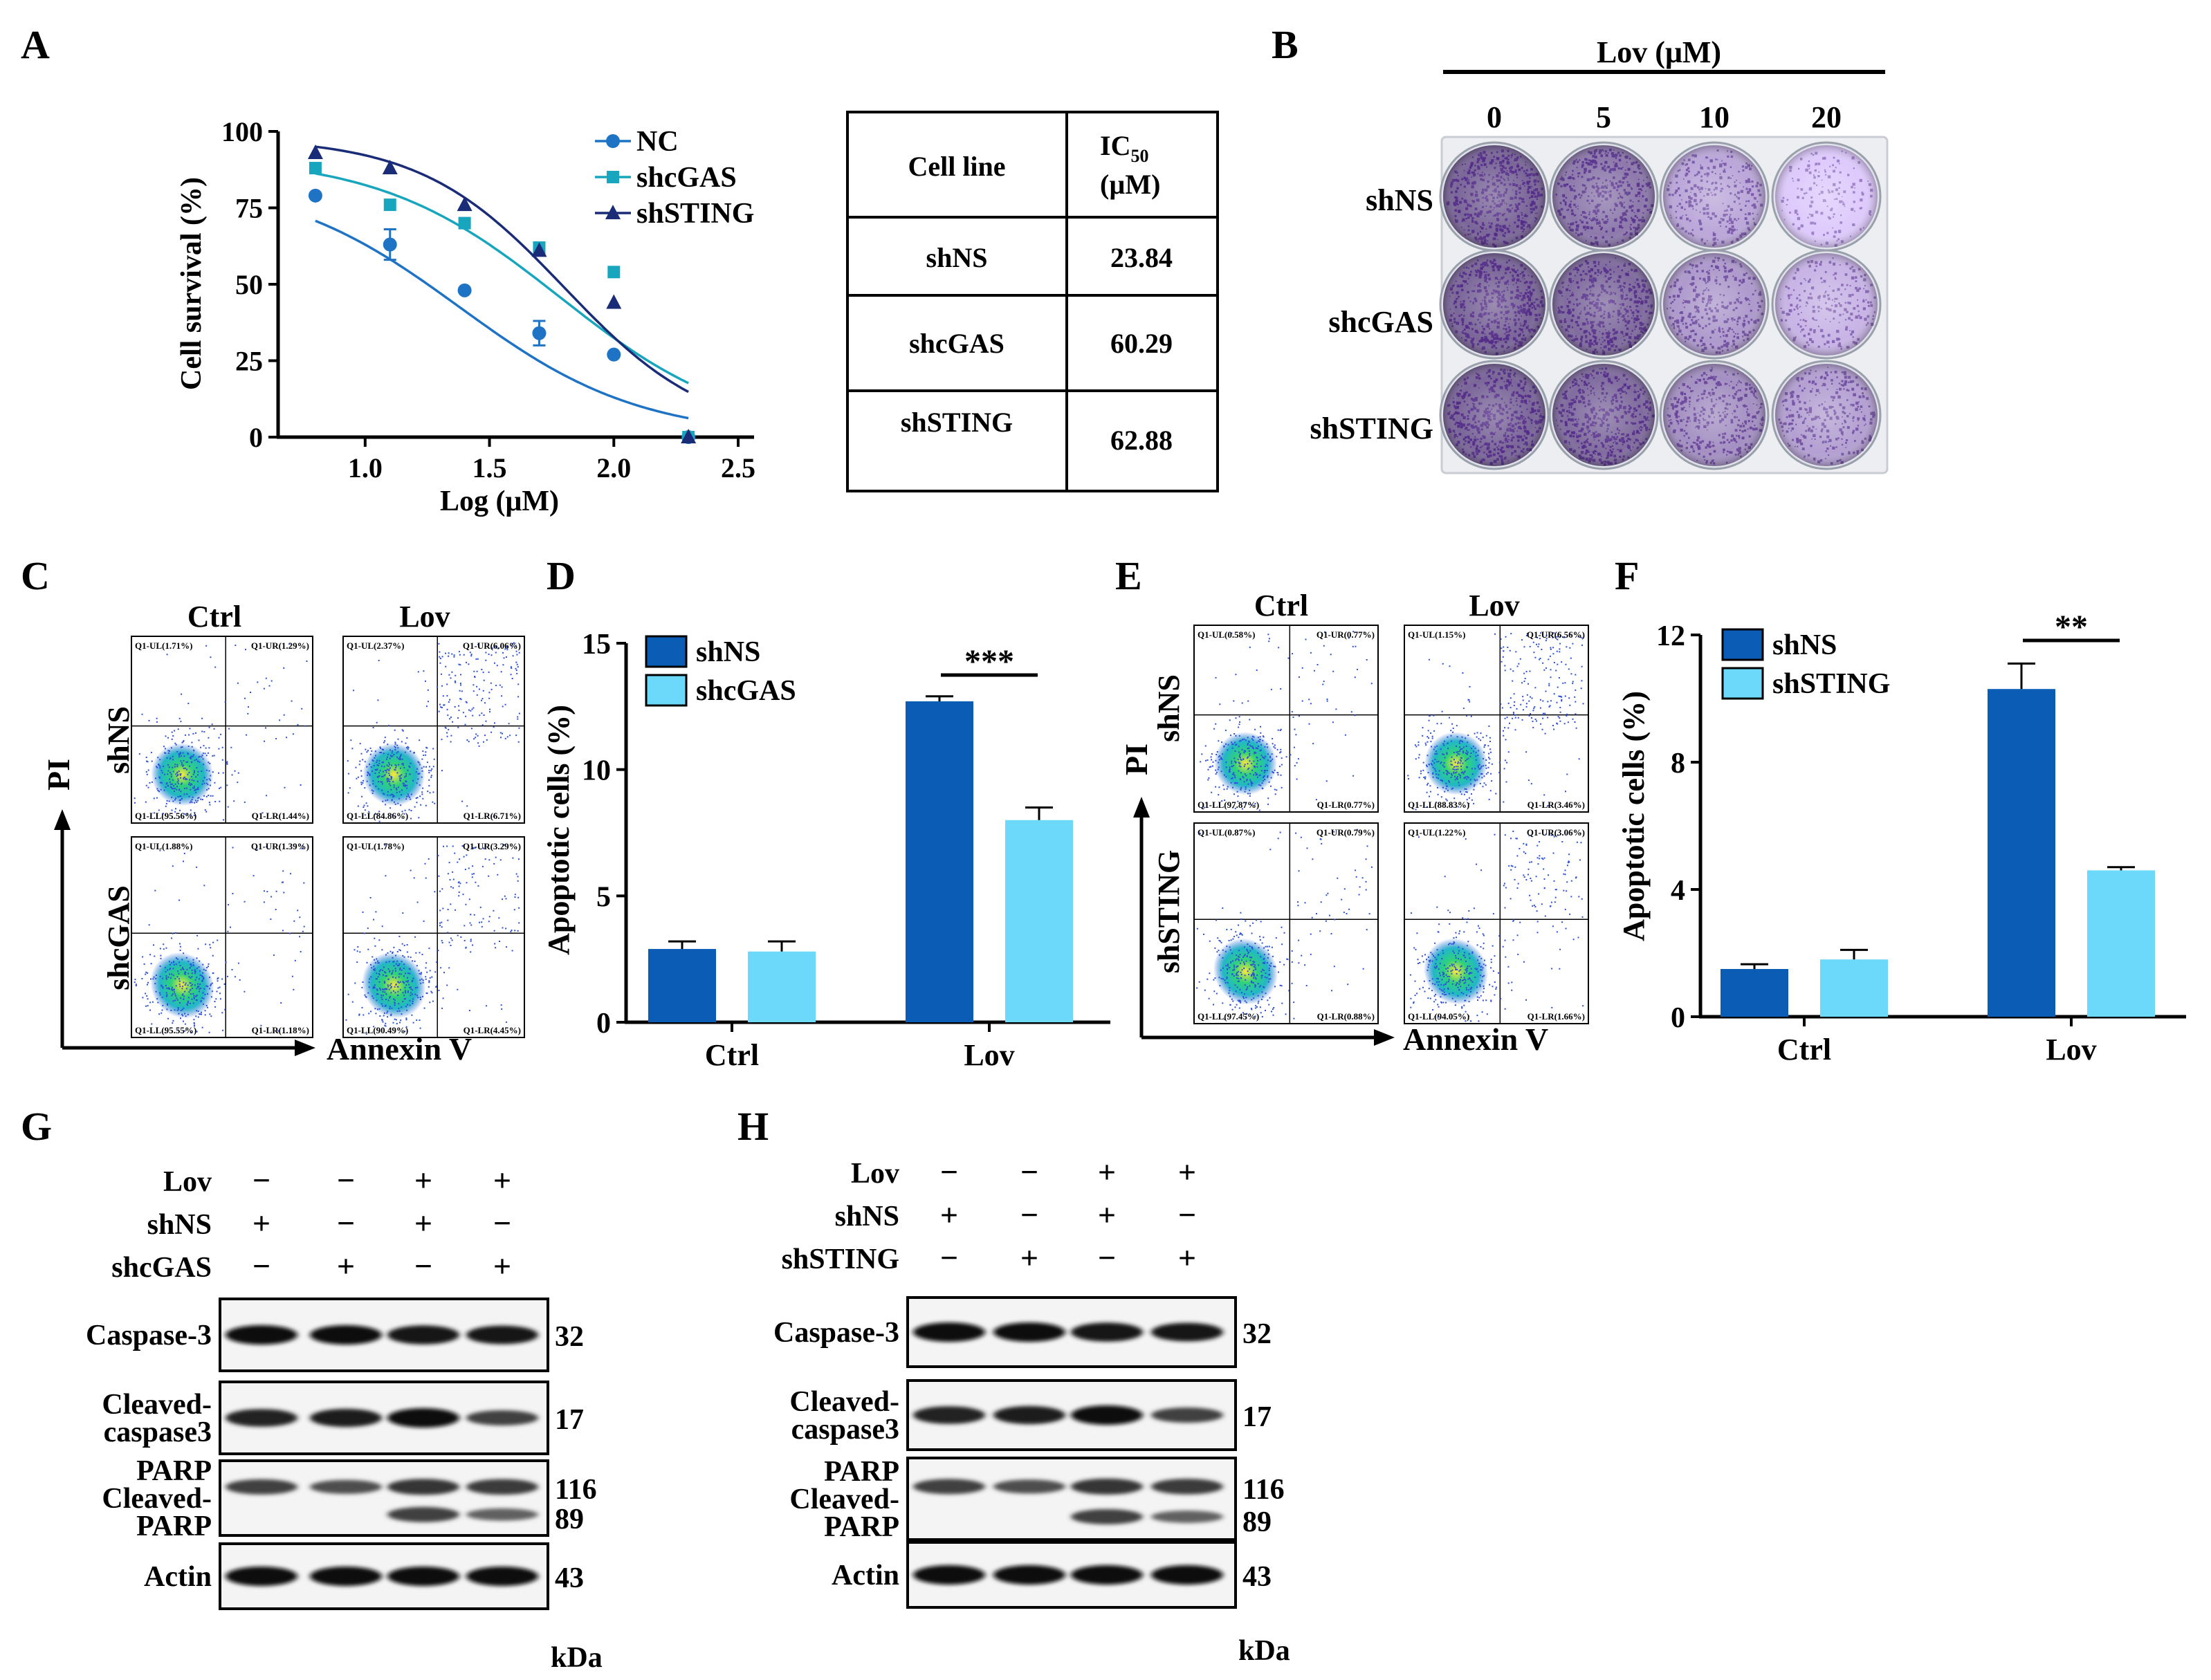  I want to click on a-point-shcGAS, so click(390, 205).